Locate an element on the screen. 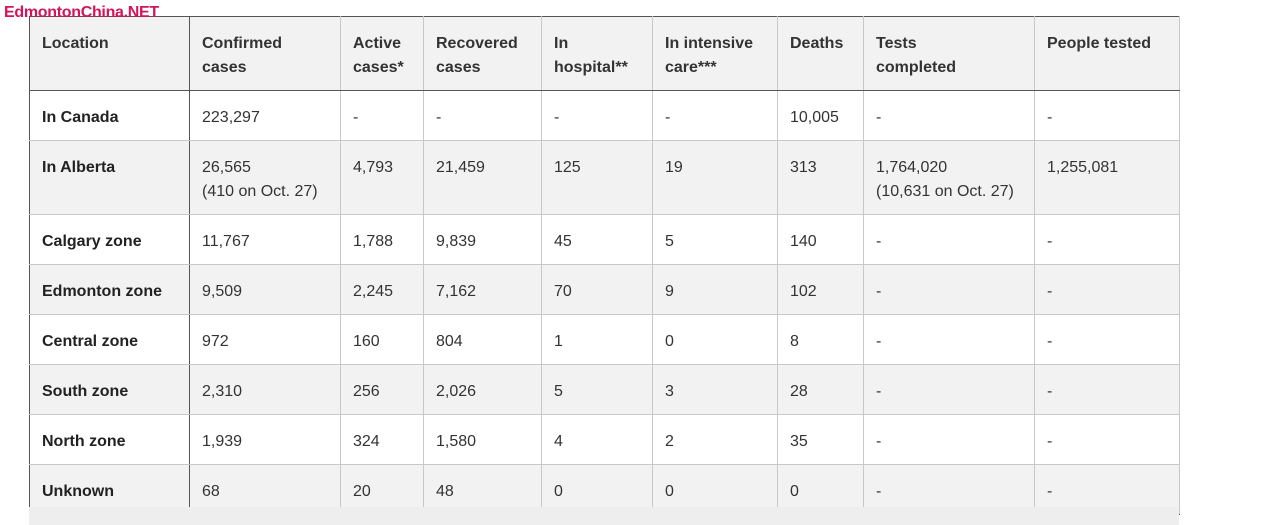 The image size is (1261, 525). cell-active: - is located at coordinates (382, 115).